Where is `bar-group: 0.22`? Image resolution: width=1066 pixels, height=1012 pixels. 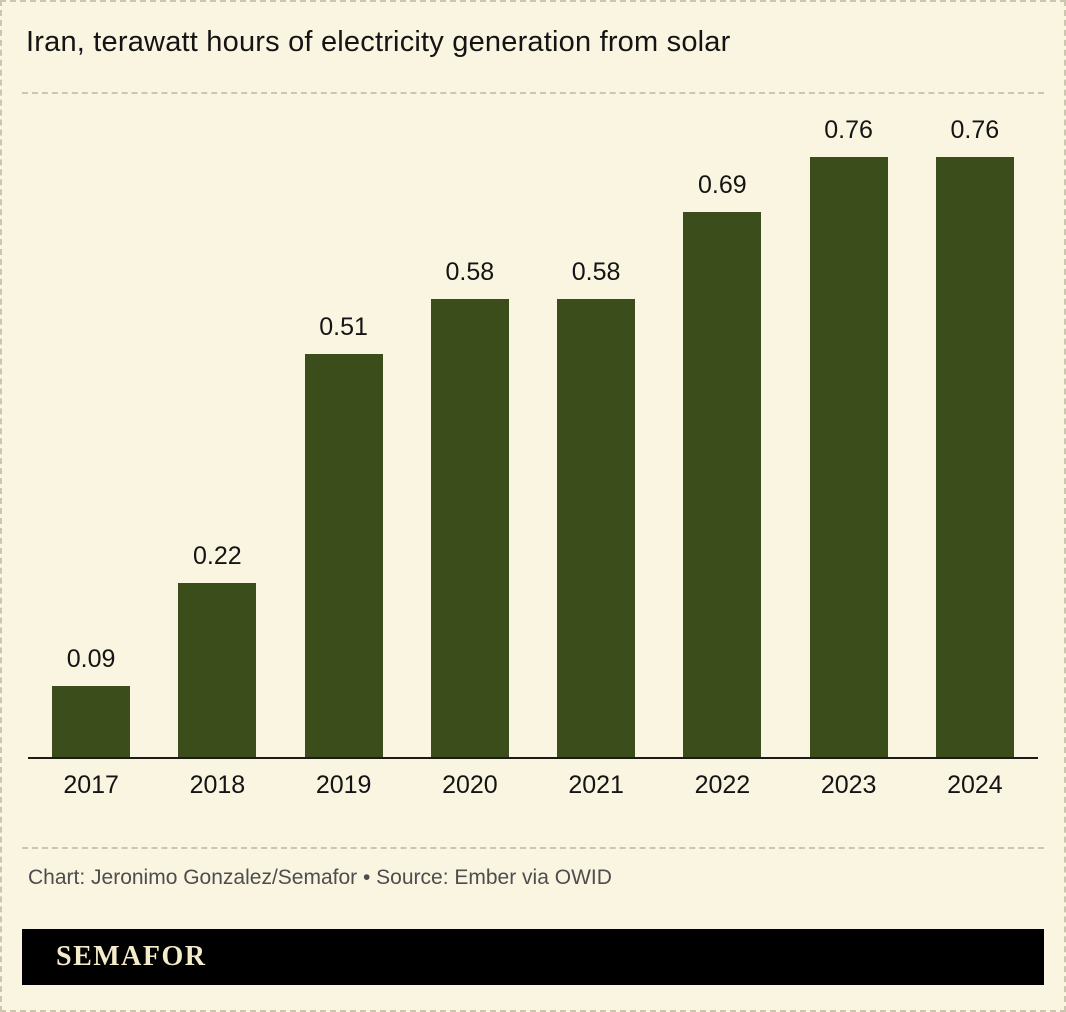 bar-group: 0.22 is located at coordinates (217, 426).